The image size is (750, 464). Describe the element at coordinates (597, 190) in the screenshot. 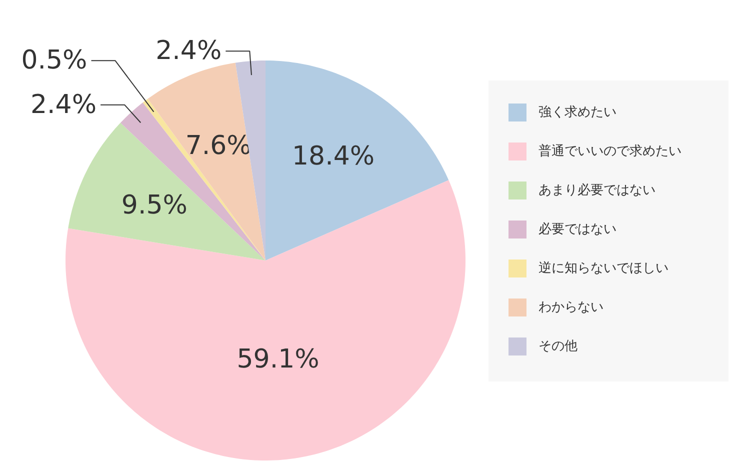

I see `legend-label: あまり必要ではない` at that location.